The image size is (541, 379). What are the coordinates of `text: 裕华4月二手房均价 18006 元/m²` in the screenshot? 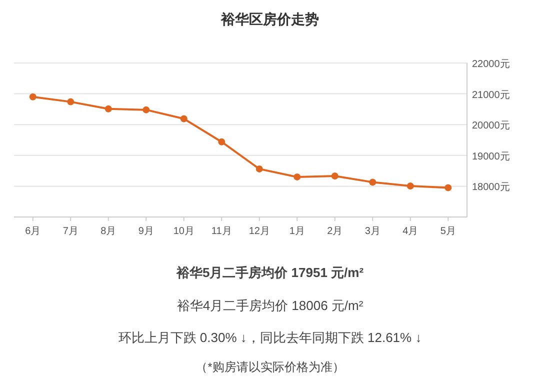 It's located at (270, 305).